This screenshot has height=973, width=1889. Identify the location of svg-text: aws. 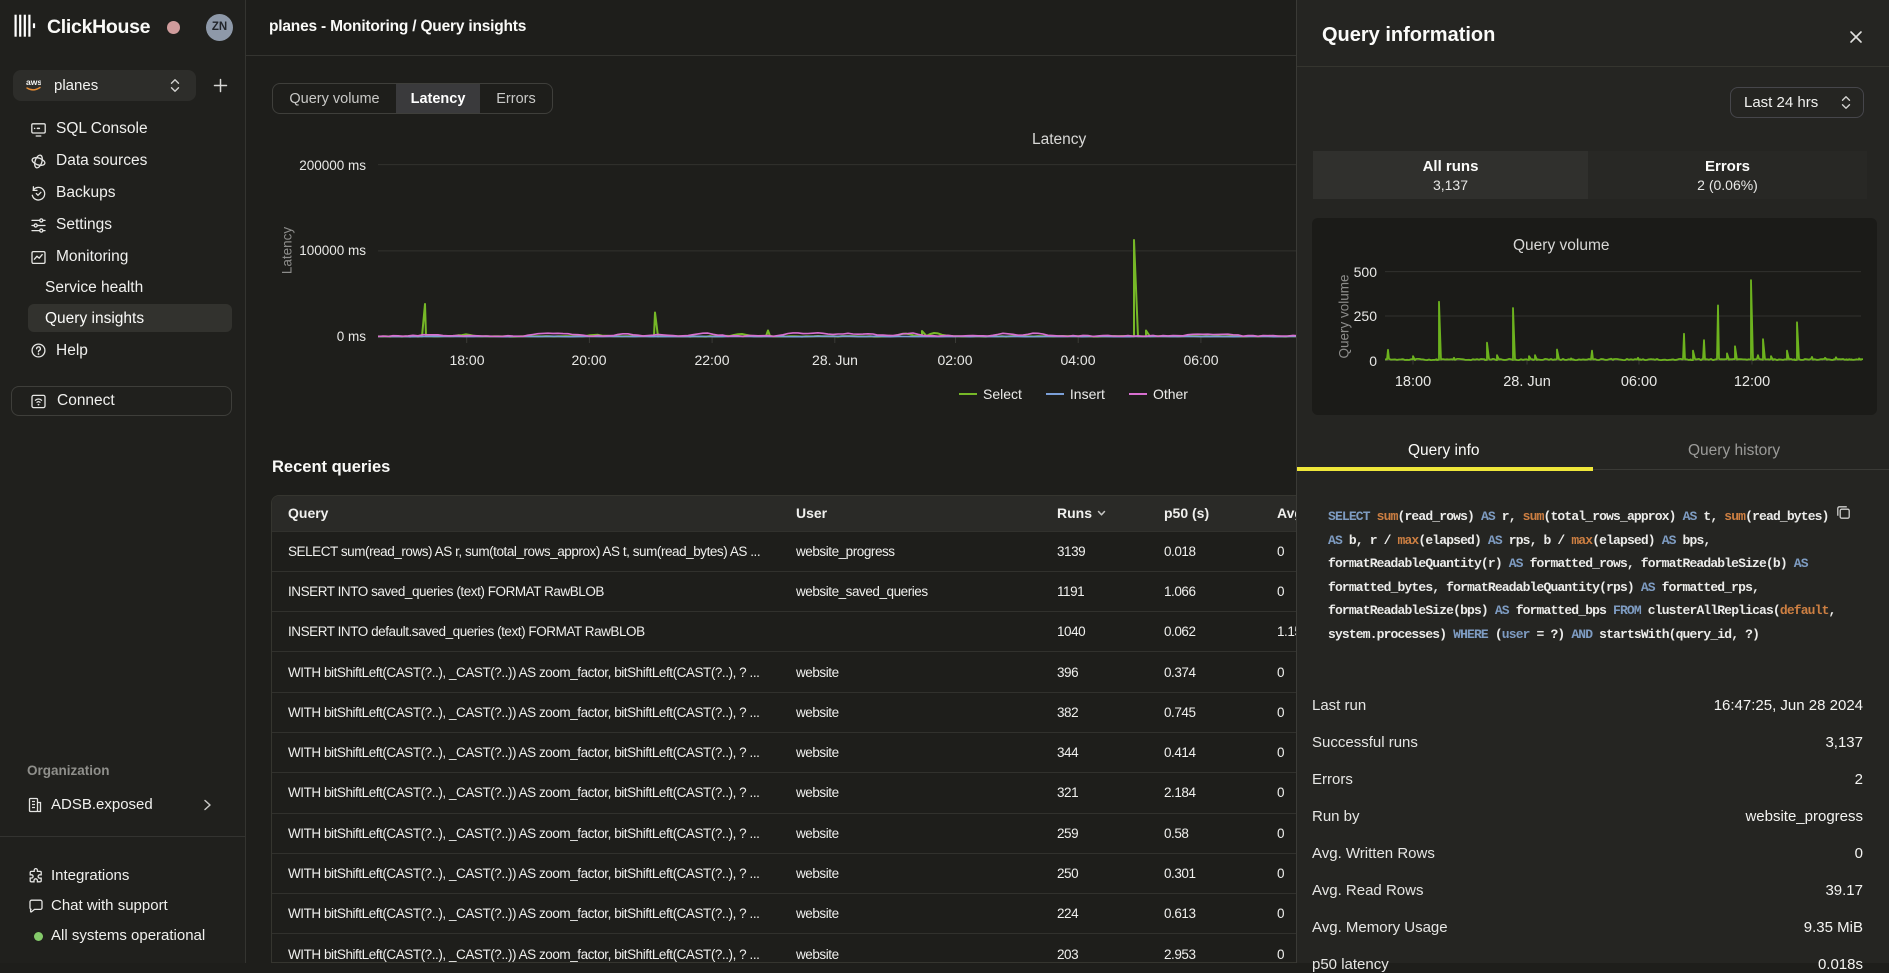
(33, 82).